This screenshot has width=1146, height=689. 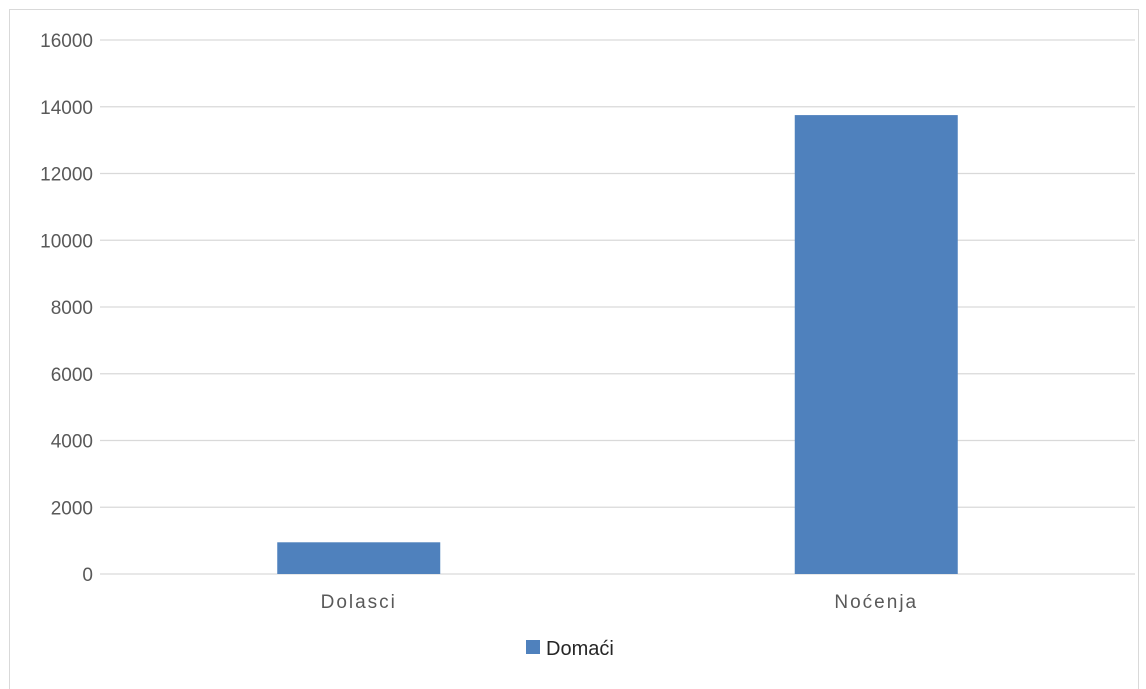 I want to click on y-tick-label: 8000, so click(x=72, y=308).